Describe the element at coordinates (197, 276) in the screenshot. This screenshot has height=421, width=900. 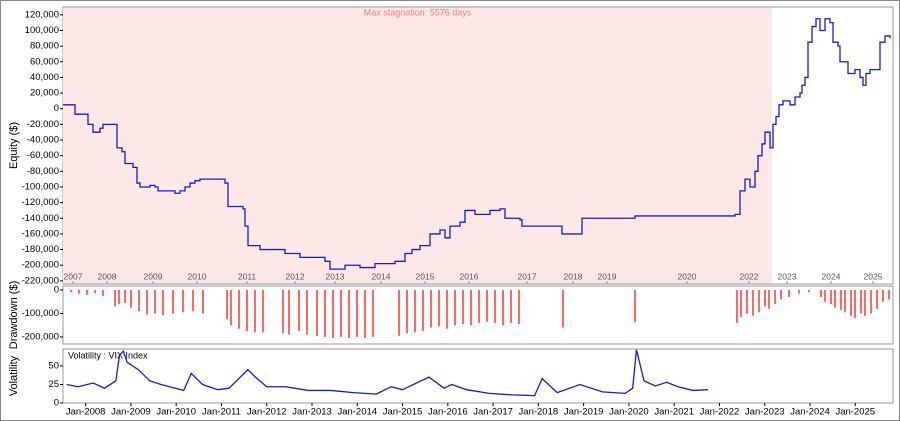
I see `x-tick-label: 2010` at that location.